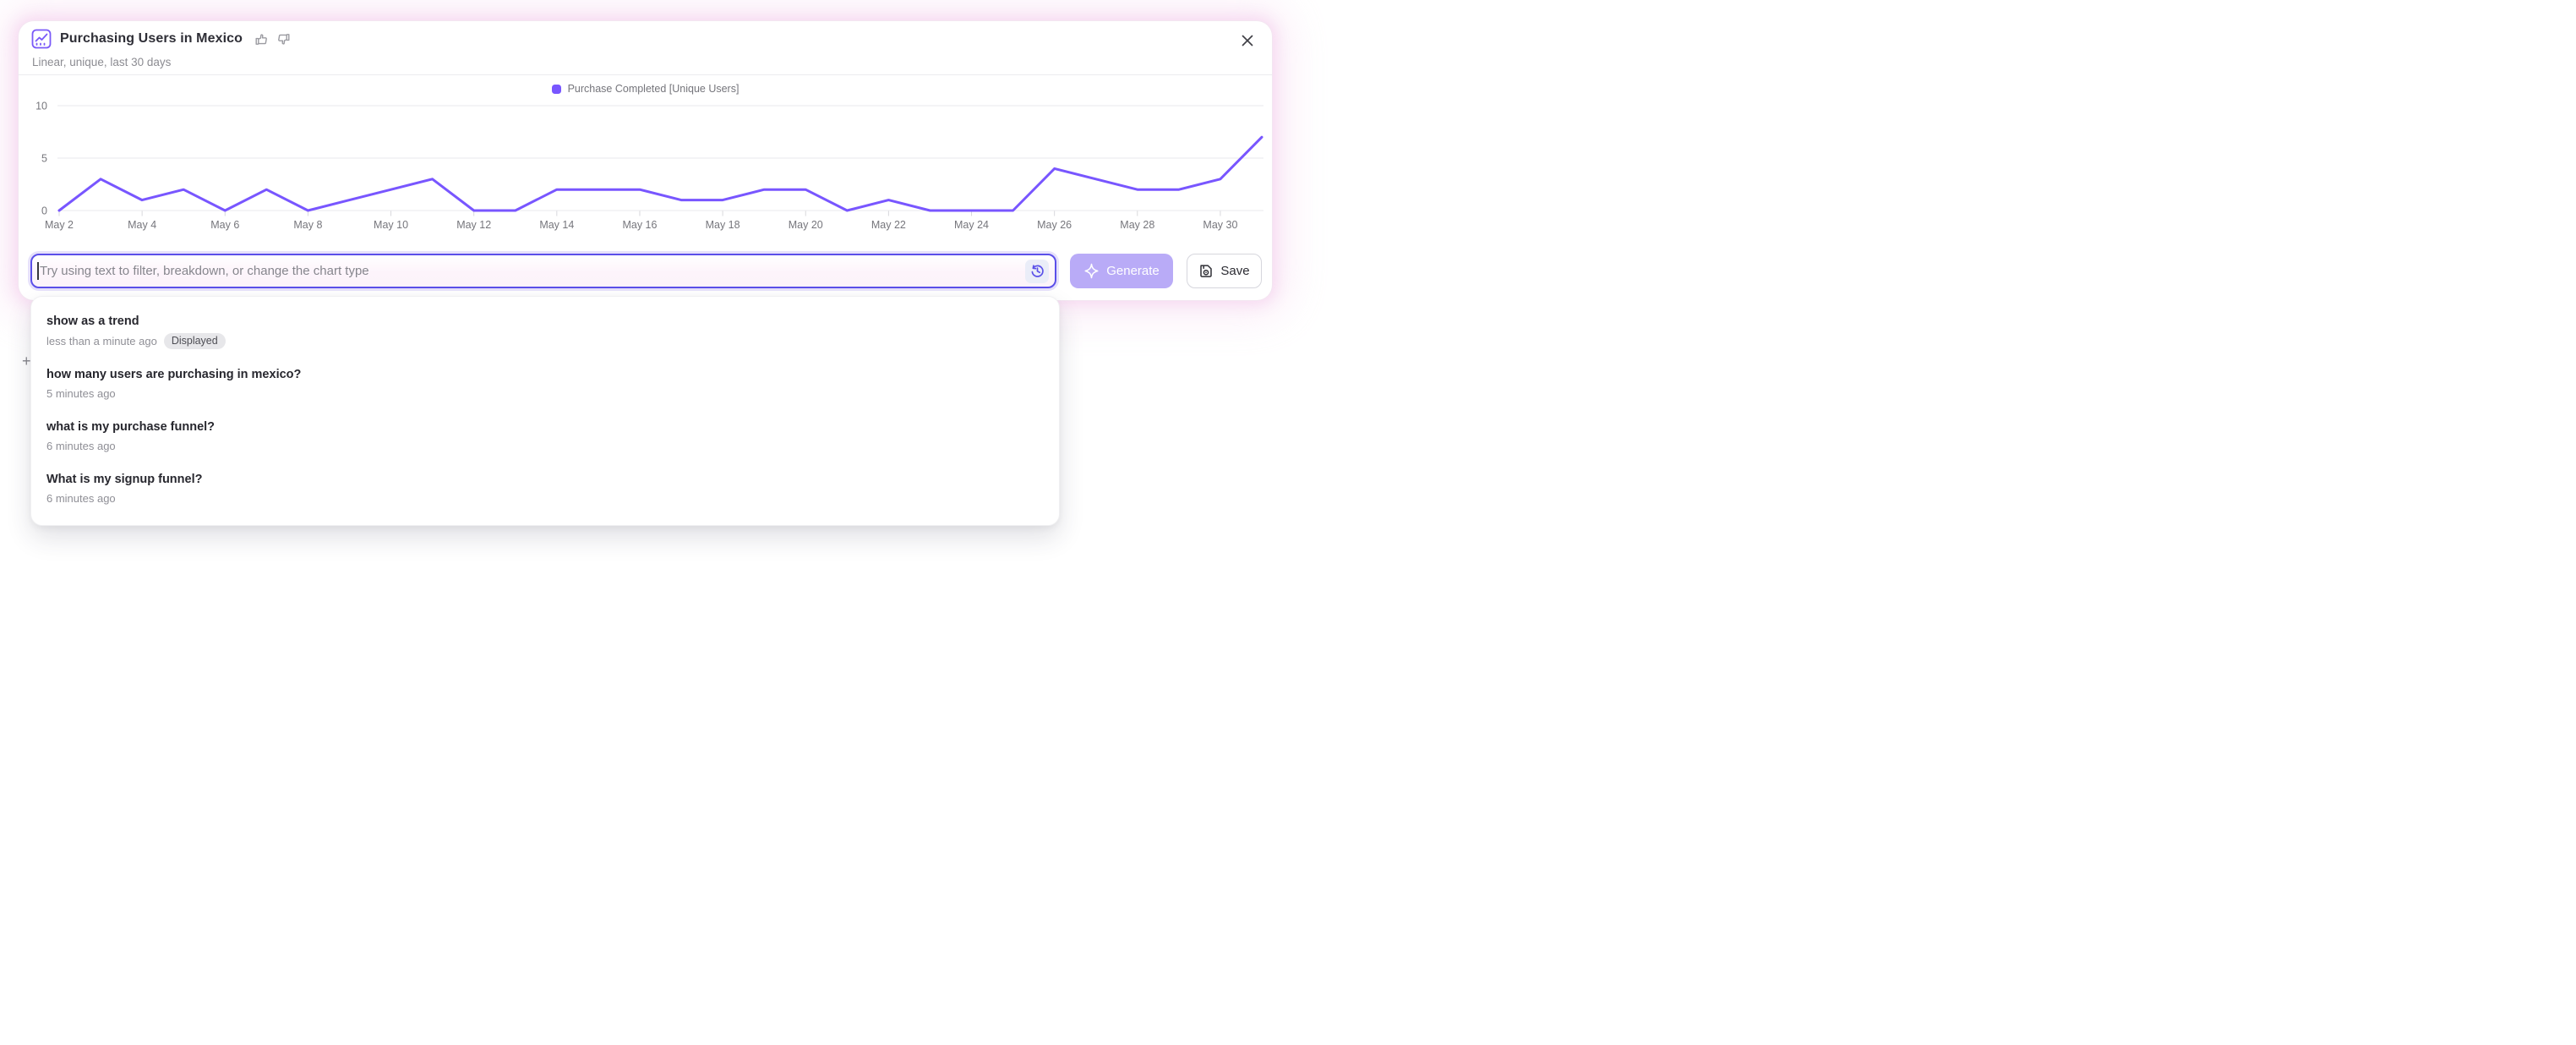  Describe the element at coordinates (723, 225) in the screenshot. I see `svg-text: May 18` at that location.